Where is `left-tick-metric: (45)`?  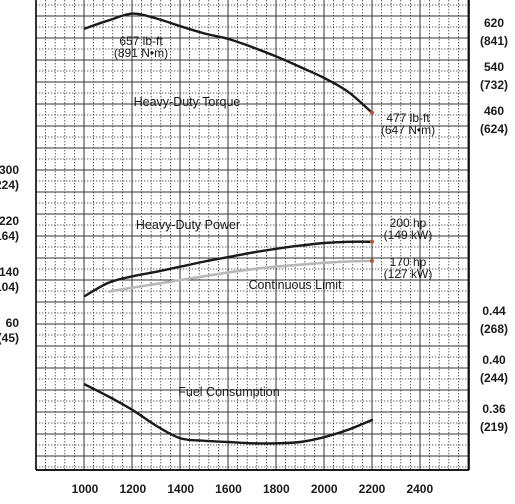
left-tick-metric: (45) is located at coordinates (9, 338).